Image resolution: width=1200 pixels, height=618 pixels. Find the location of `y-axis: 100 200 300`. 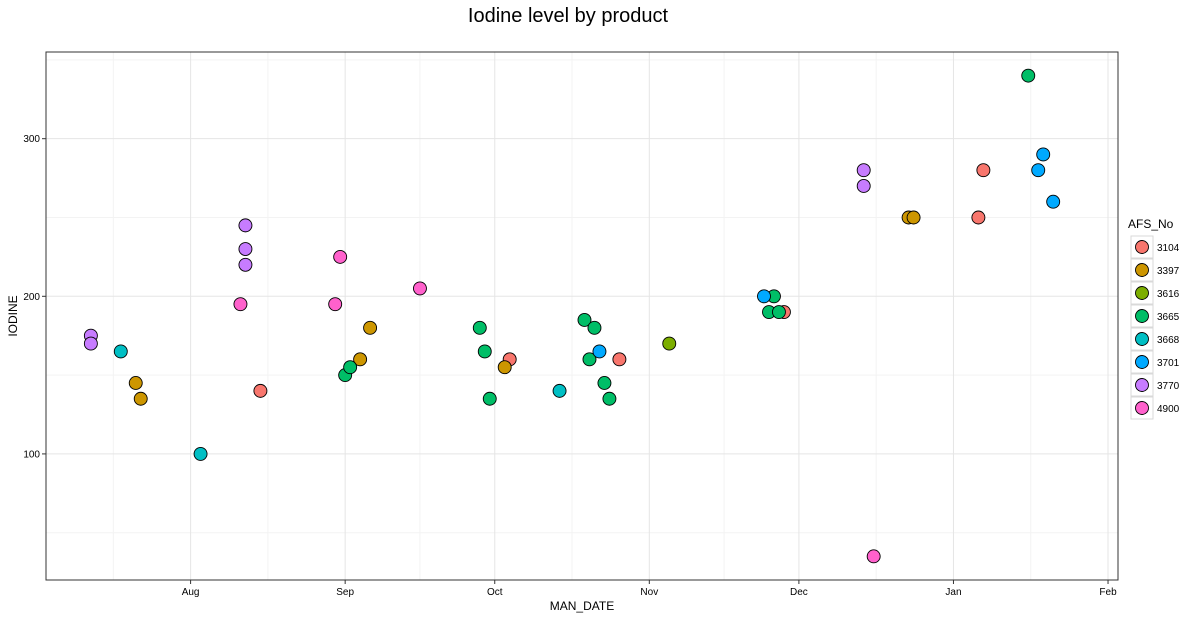

y-axis: 100 200 300 is located at coordinates (34, 297).